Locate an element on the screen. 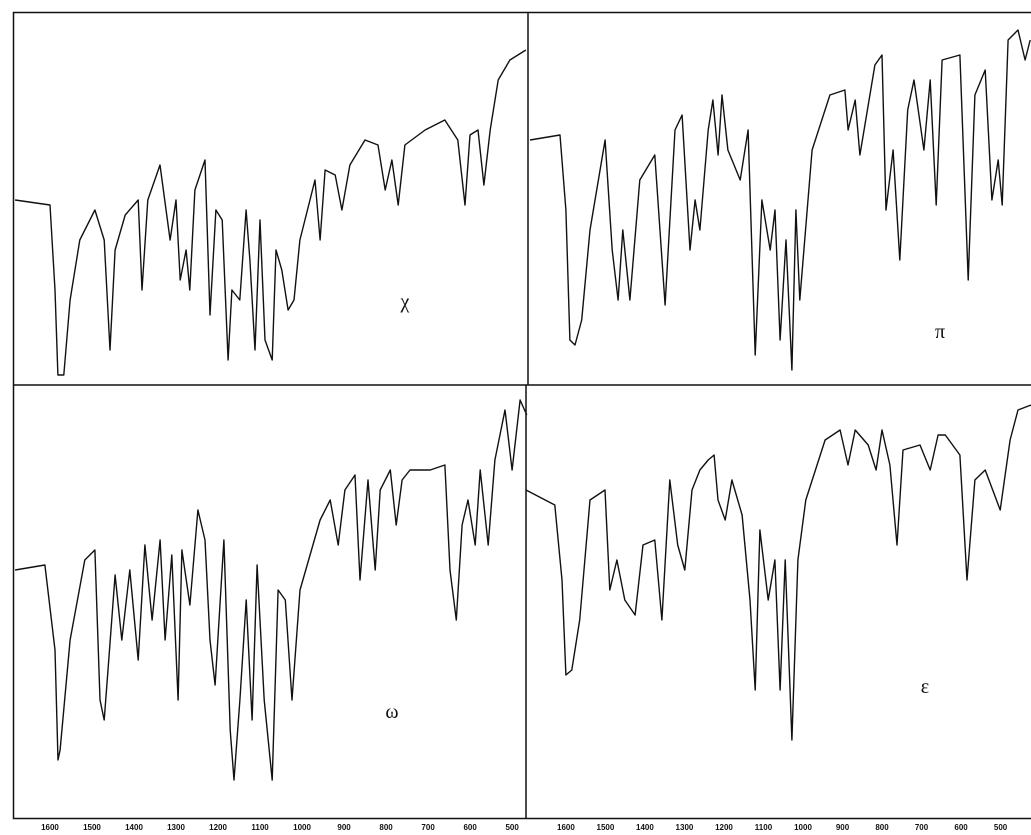  panel-label: ω is located at coordinates (391, 712).